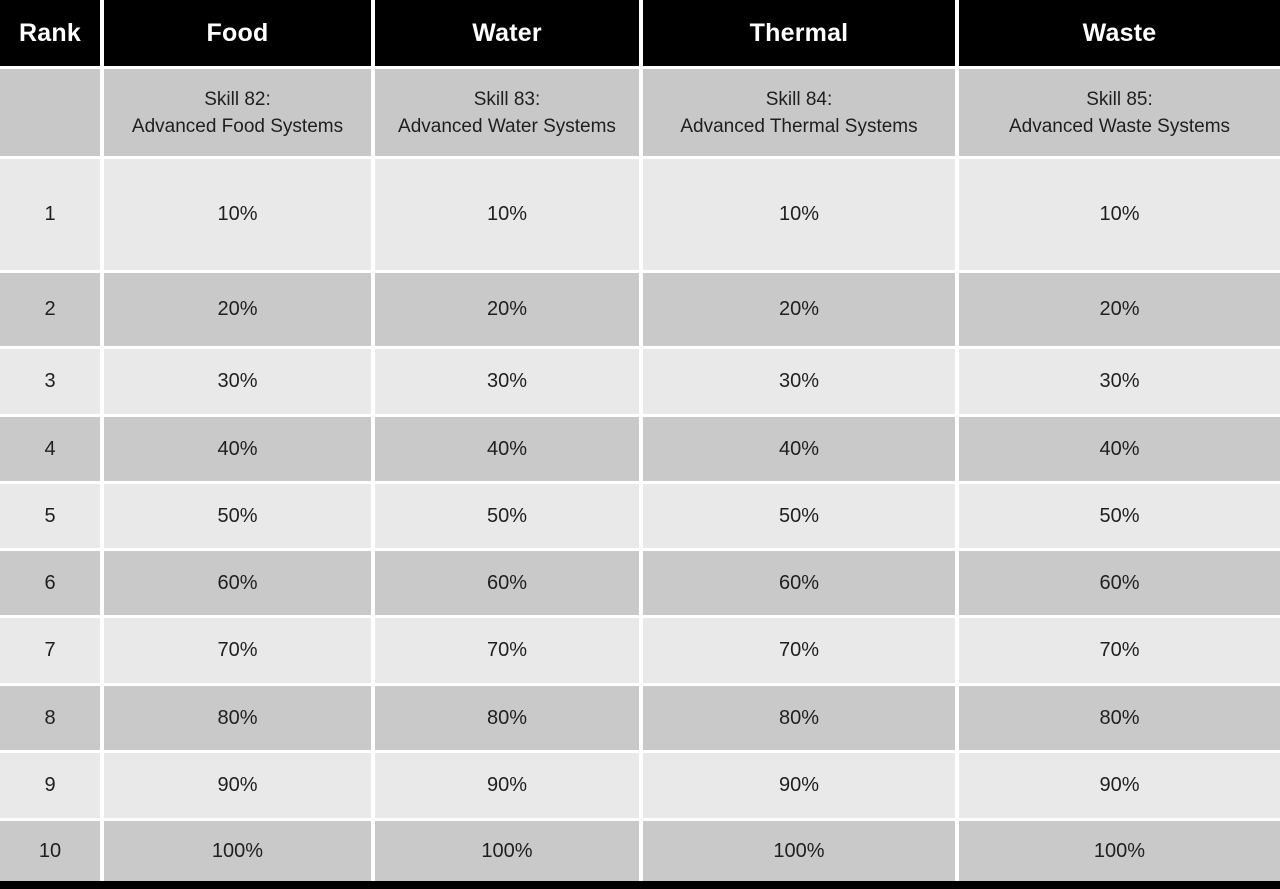 The height and width of the screenshot is (889, 1280). I want to click on value-cell-water-row-10: 100%, so click(507, 851).